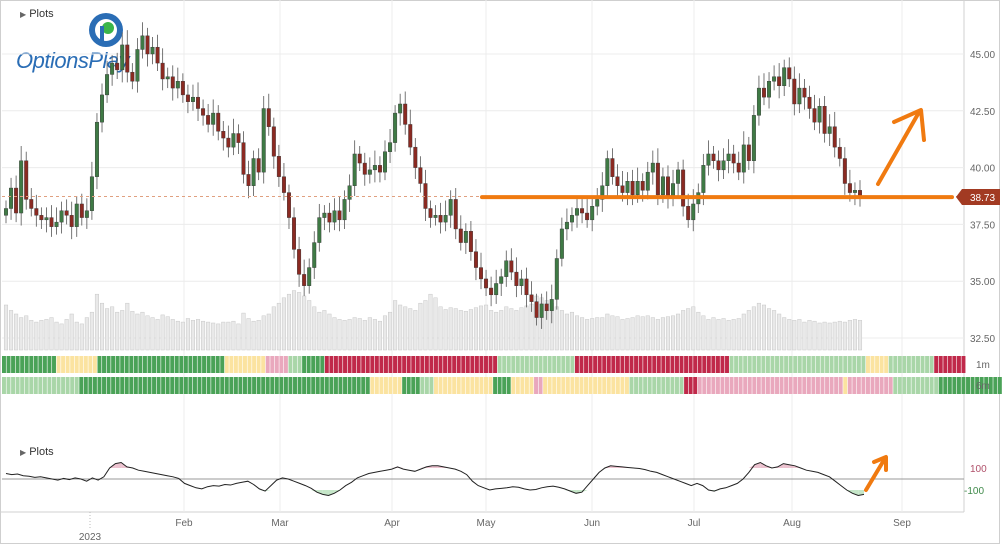 The width and height of the screenshot is (1002, 546). Describe the element at coordinates (983, 365) in the screenshot. I see `strength-row-label: 1m` at that location.